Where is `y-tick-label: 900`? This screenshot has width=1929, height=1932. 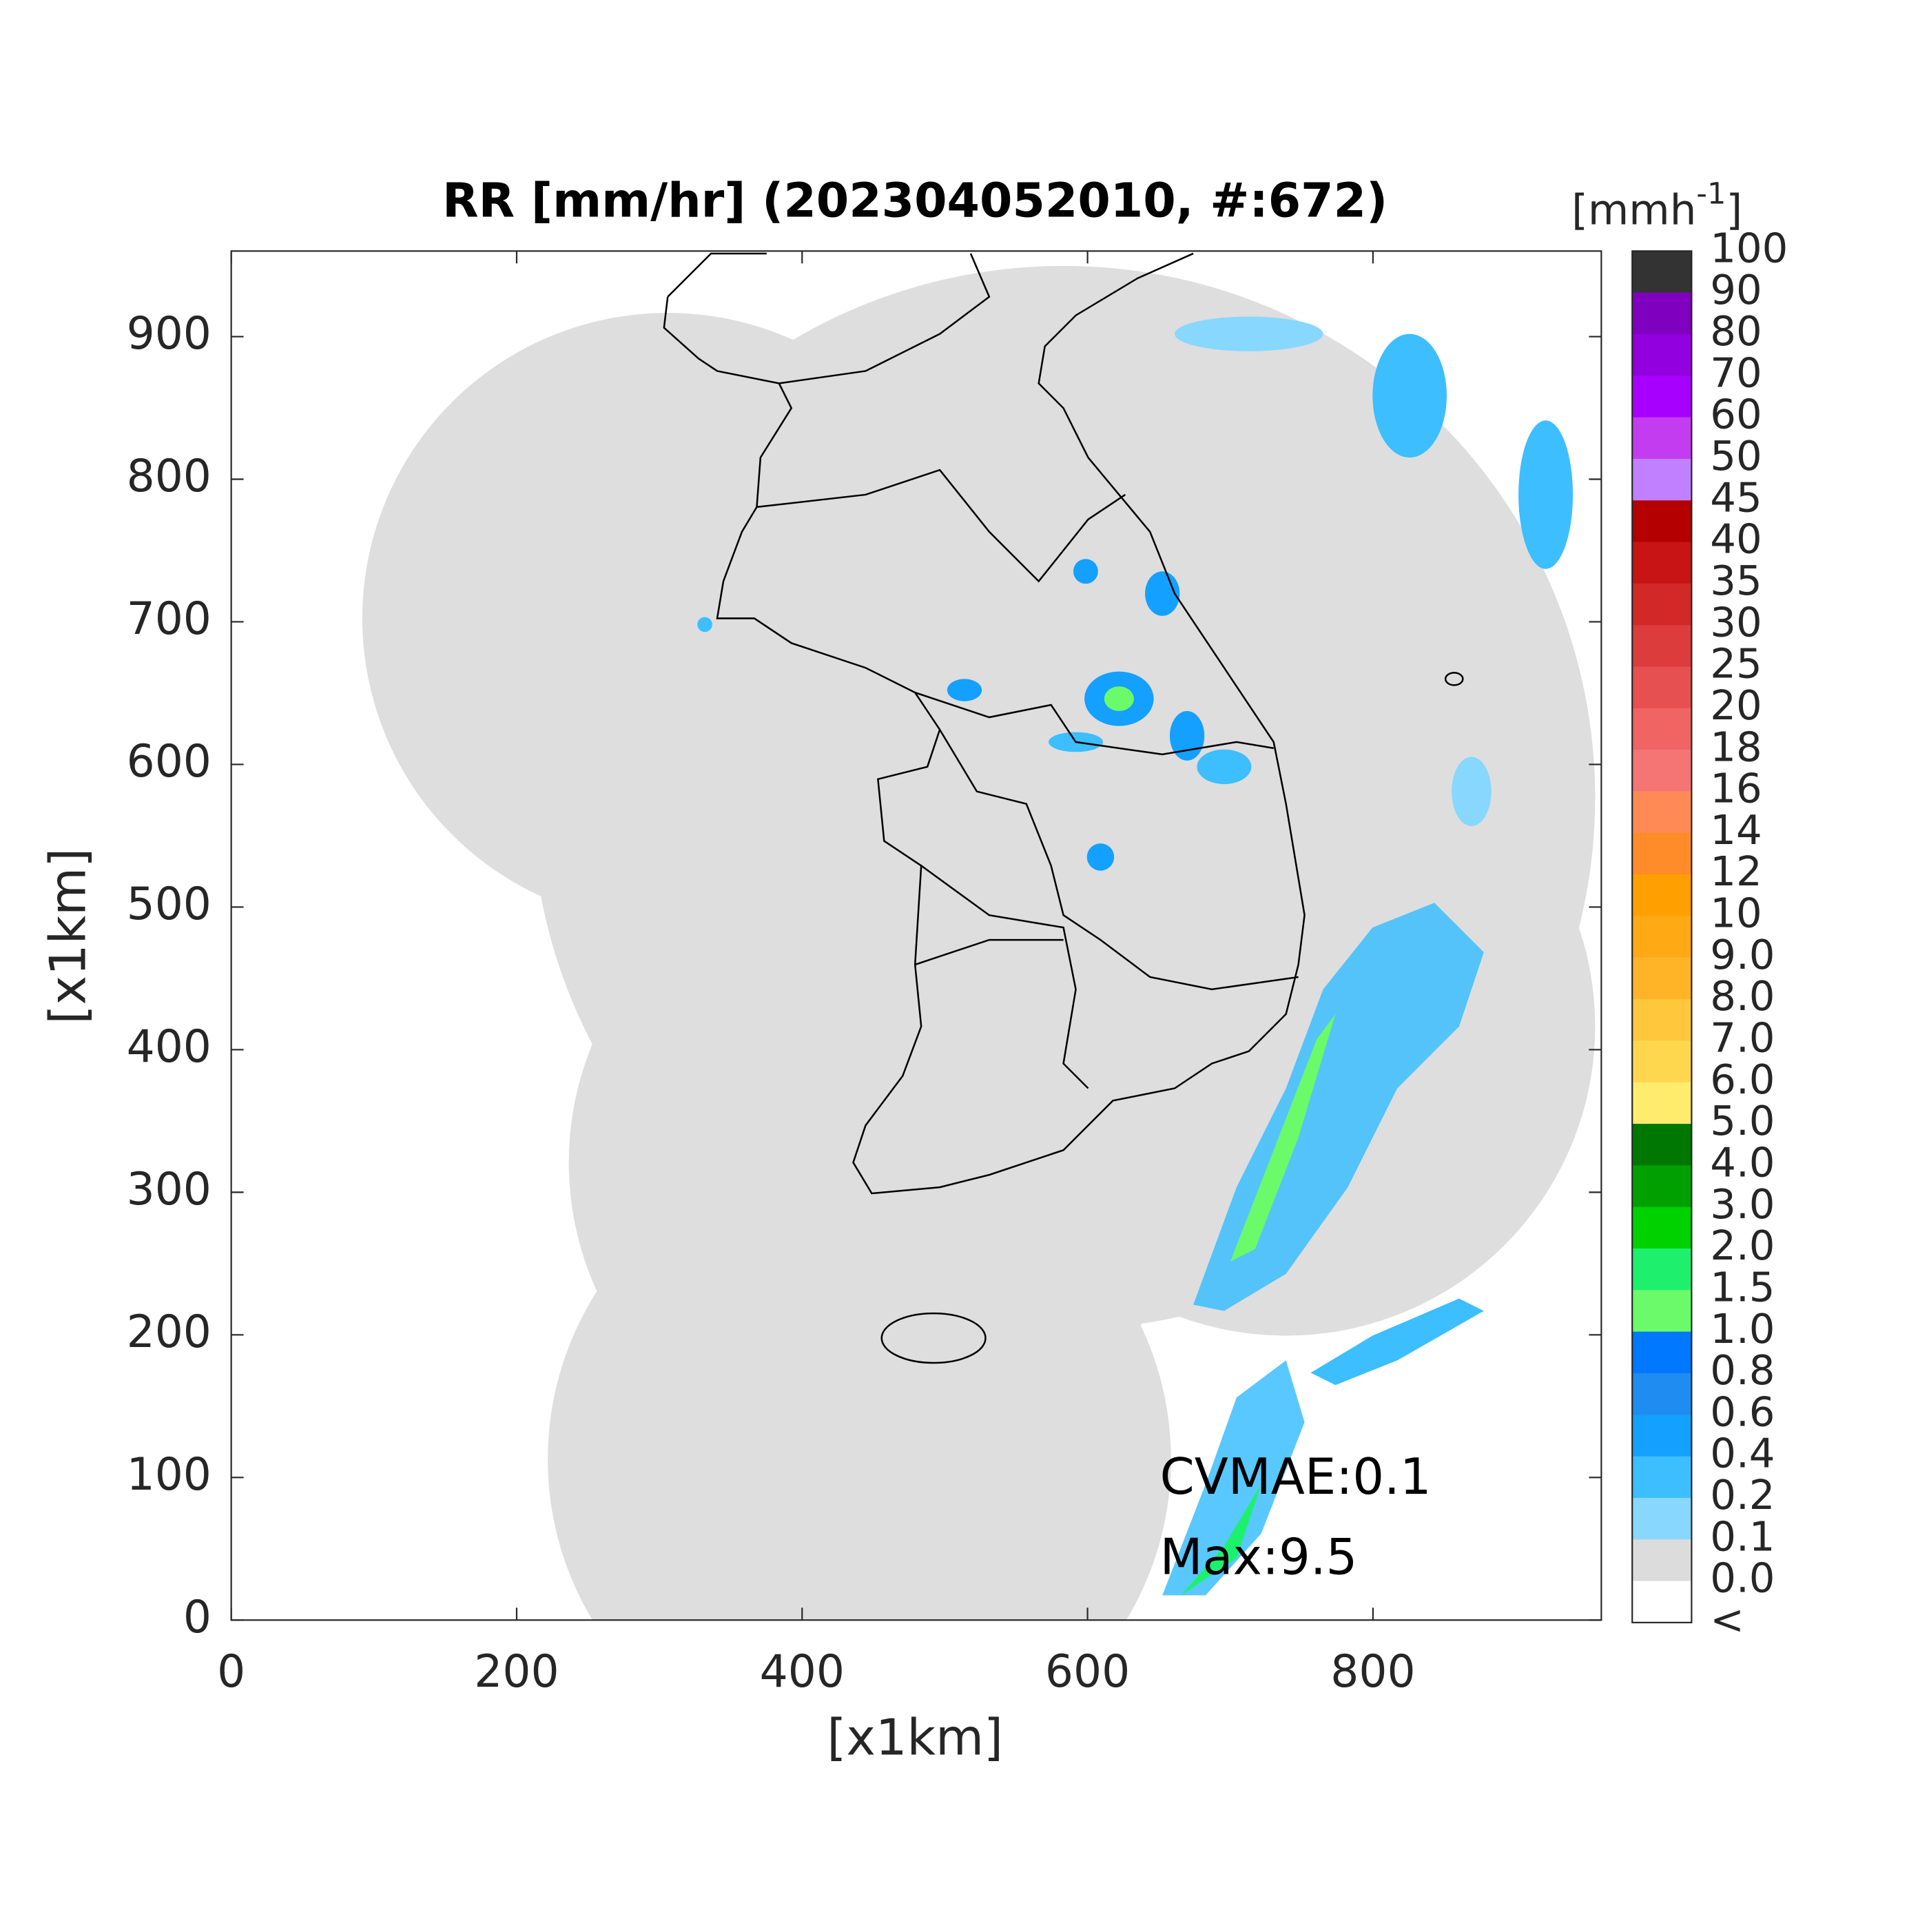 y-tick-label: 900 is located at coordinates (169, 334).